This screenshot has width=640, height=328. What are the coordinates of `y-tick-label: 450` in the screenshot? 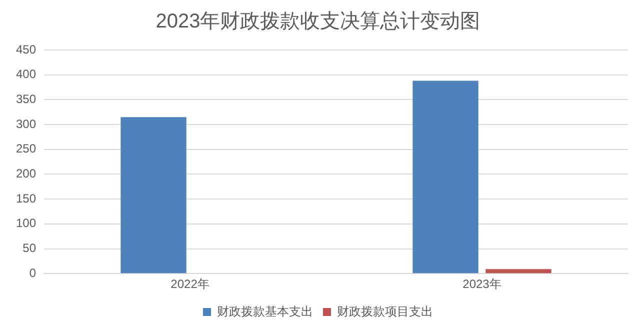 It's located at (26, 49).